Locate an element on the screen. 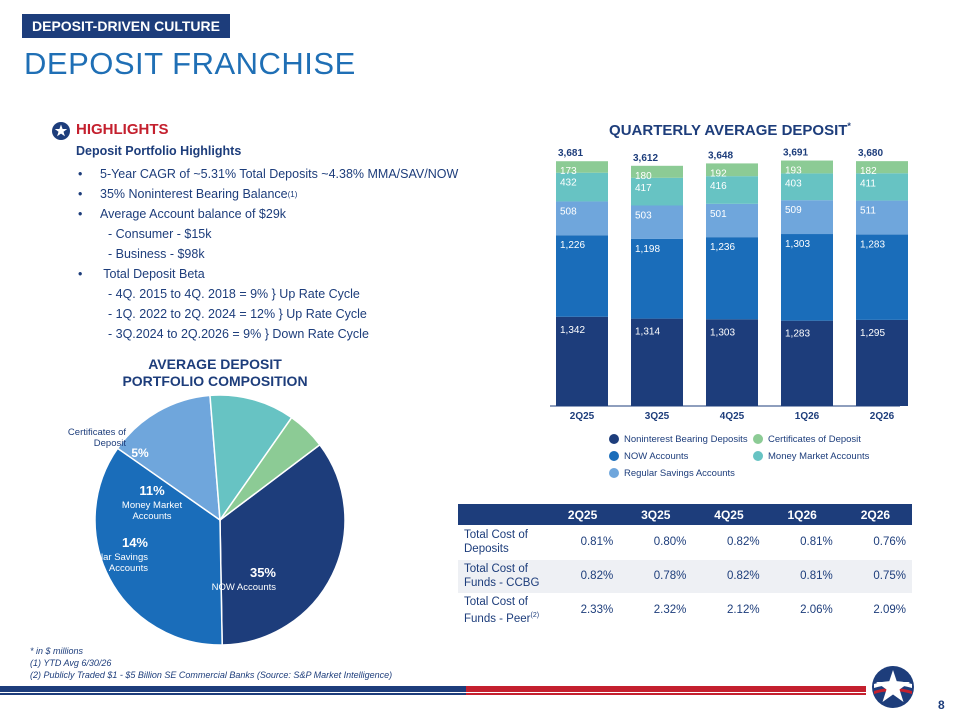 The height and width of the screenshot is (720, 960). highlights-subtitle: Deposit Portfolio Highlights is located at coordinates (159, 151).